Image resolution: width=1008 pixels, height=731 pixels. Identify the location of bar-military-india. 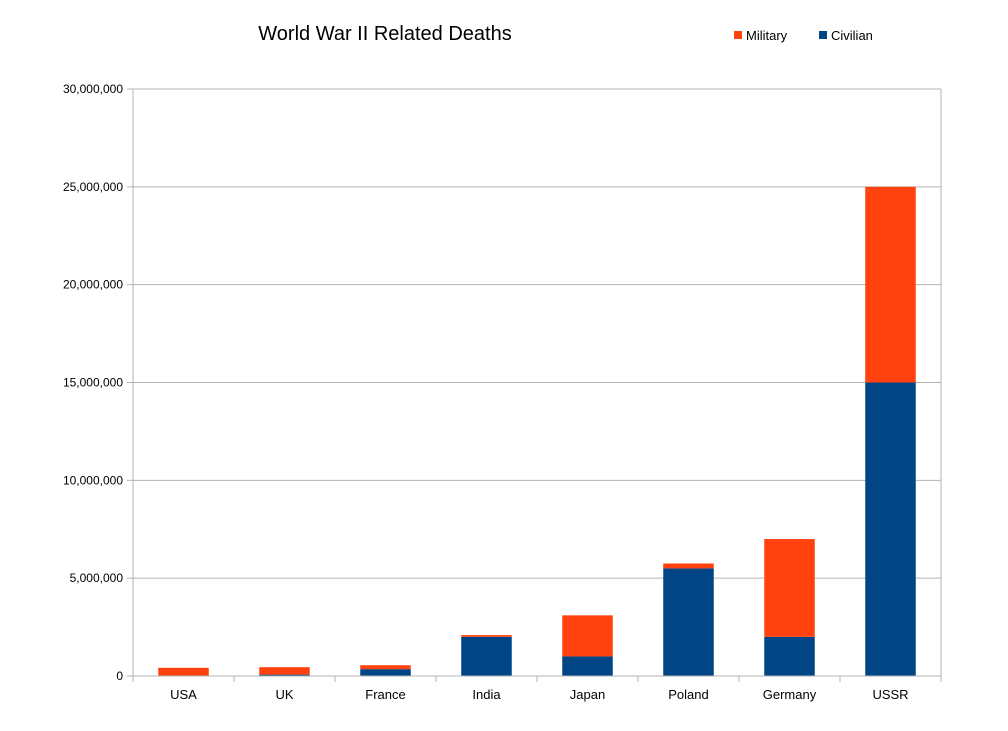
(486, 636).